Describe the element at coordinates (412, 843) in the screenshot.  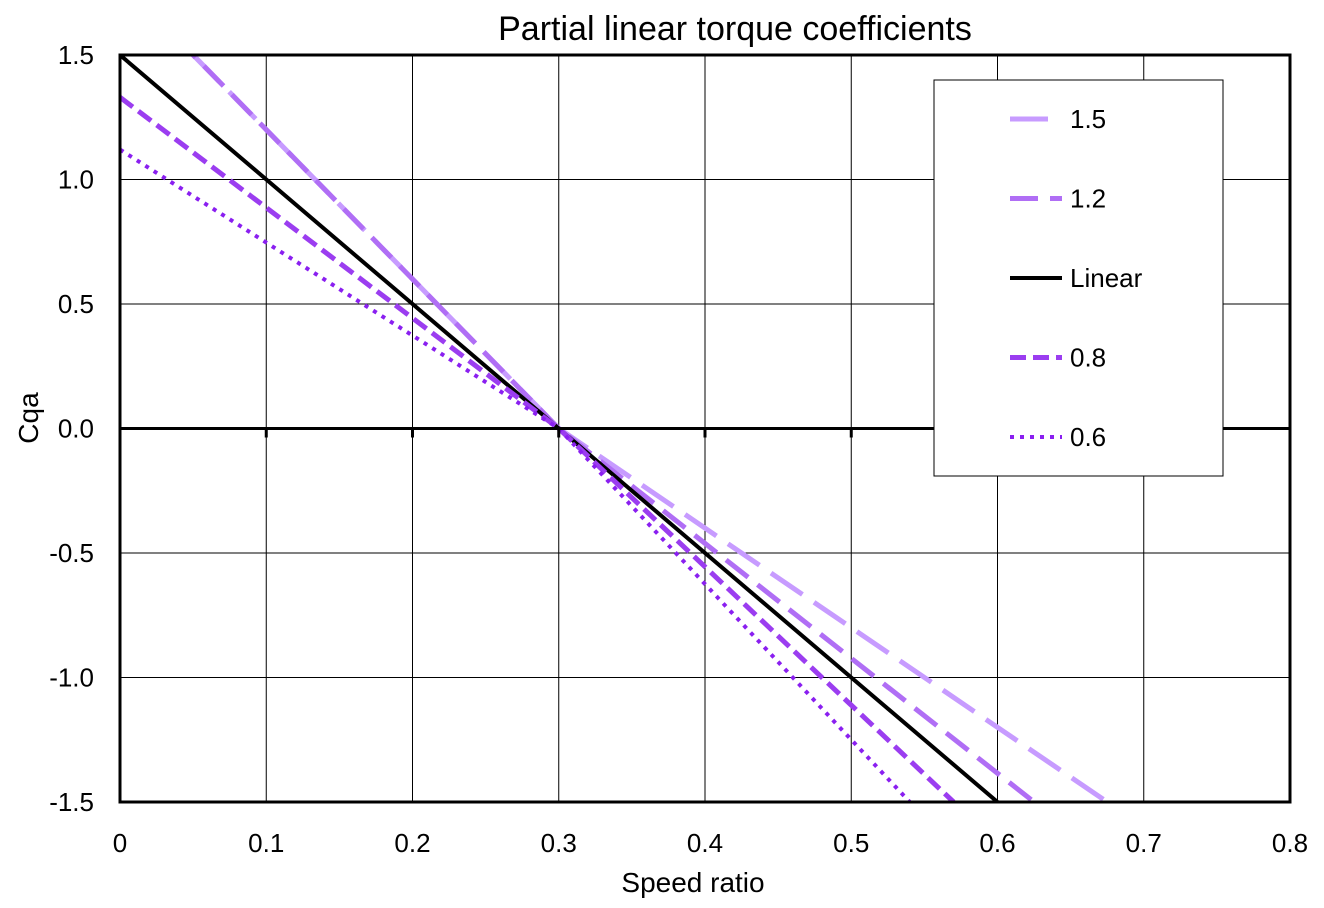
I see `x-tick-label: 0.2` at that location.